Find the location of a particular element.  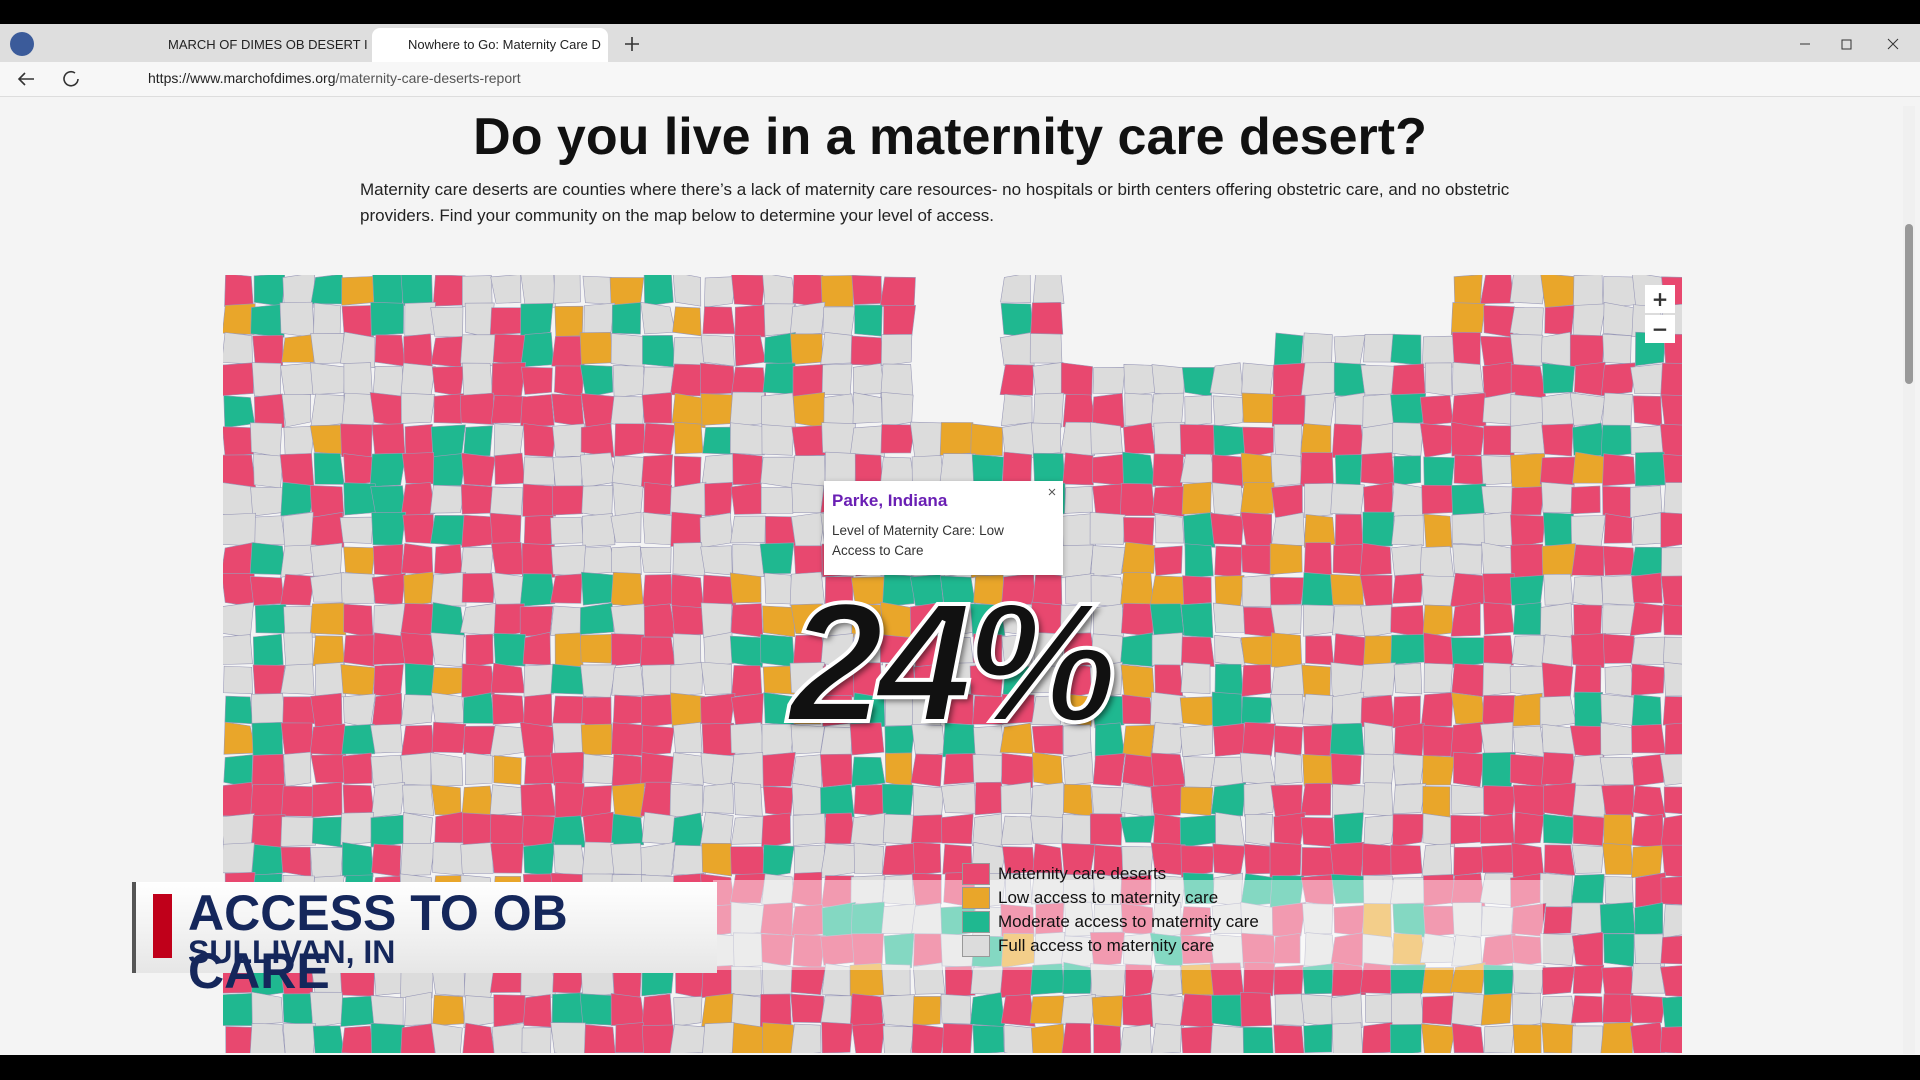

new-tab is located at coordinates (632, 44).